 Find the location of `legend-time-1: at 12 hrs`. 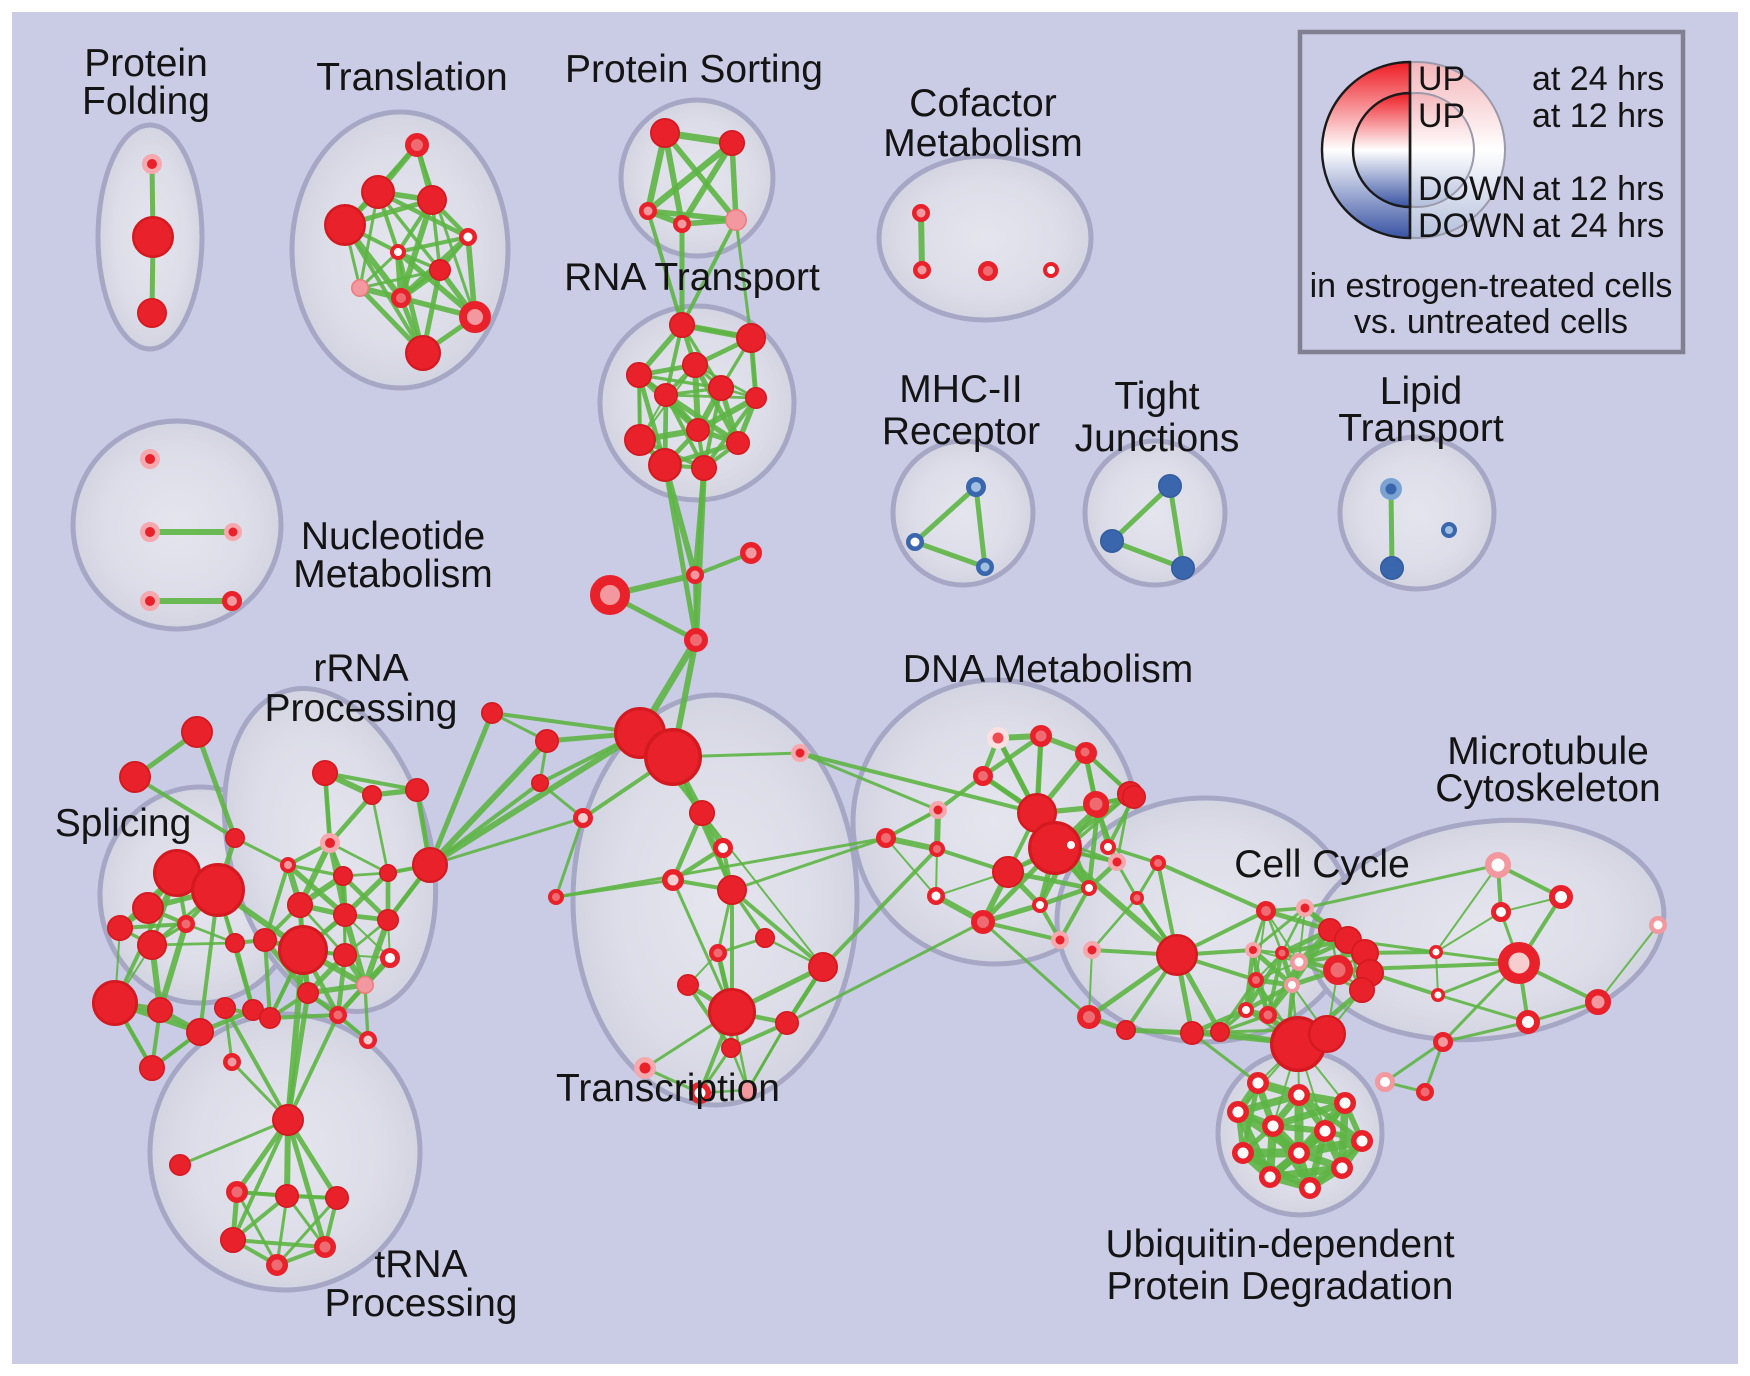

legend-time-1: at 12 hrs is located at coordinates (1598, 116).